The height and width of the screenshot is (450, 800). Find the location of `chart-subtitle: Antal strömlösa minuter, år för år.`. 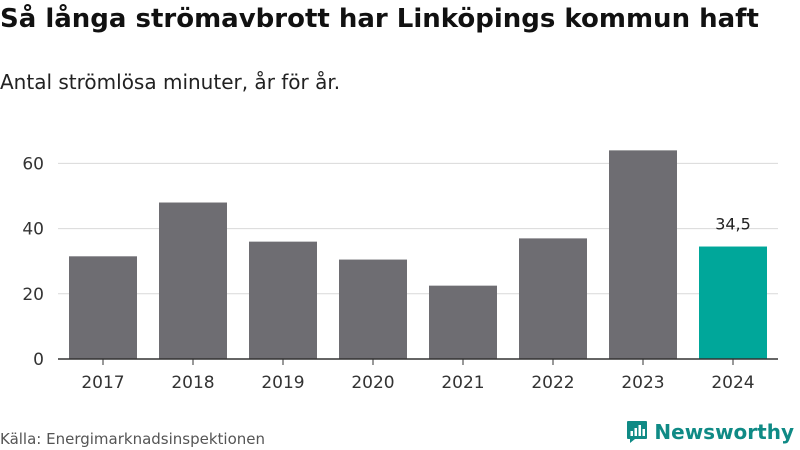

chart-subtitle: Antal strömlösa minuter, år för år. is located at coordinates (170, 82).